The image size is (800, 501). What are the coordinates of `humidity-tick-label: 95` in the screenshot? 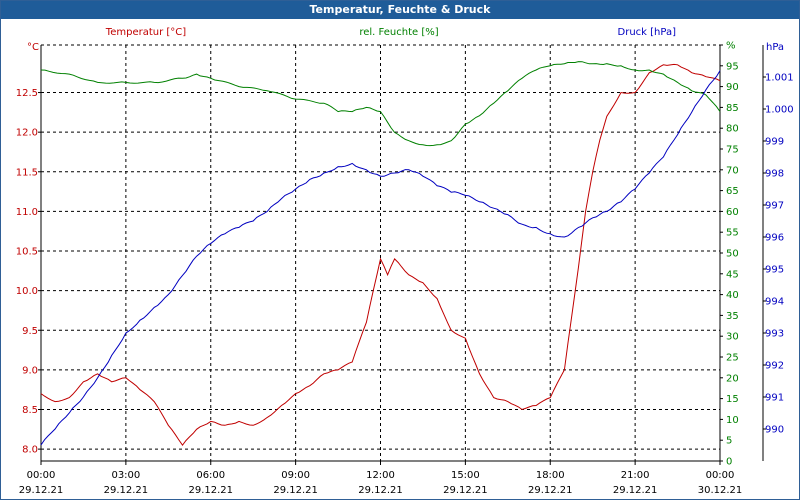 It's located at (732, 66).